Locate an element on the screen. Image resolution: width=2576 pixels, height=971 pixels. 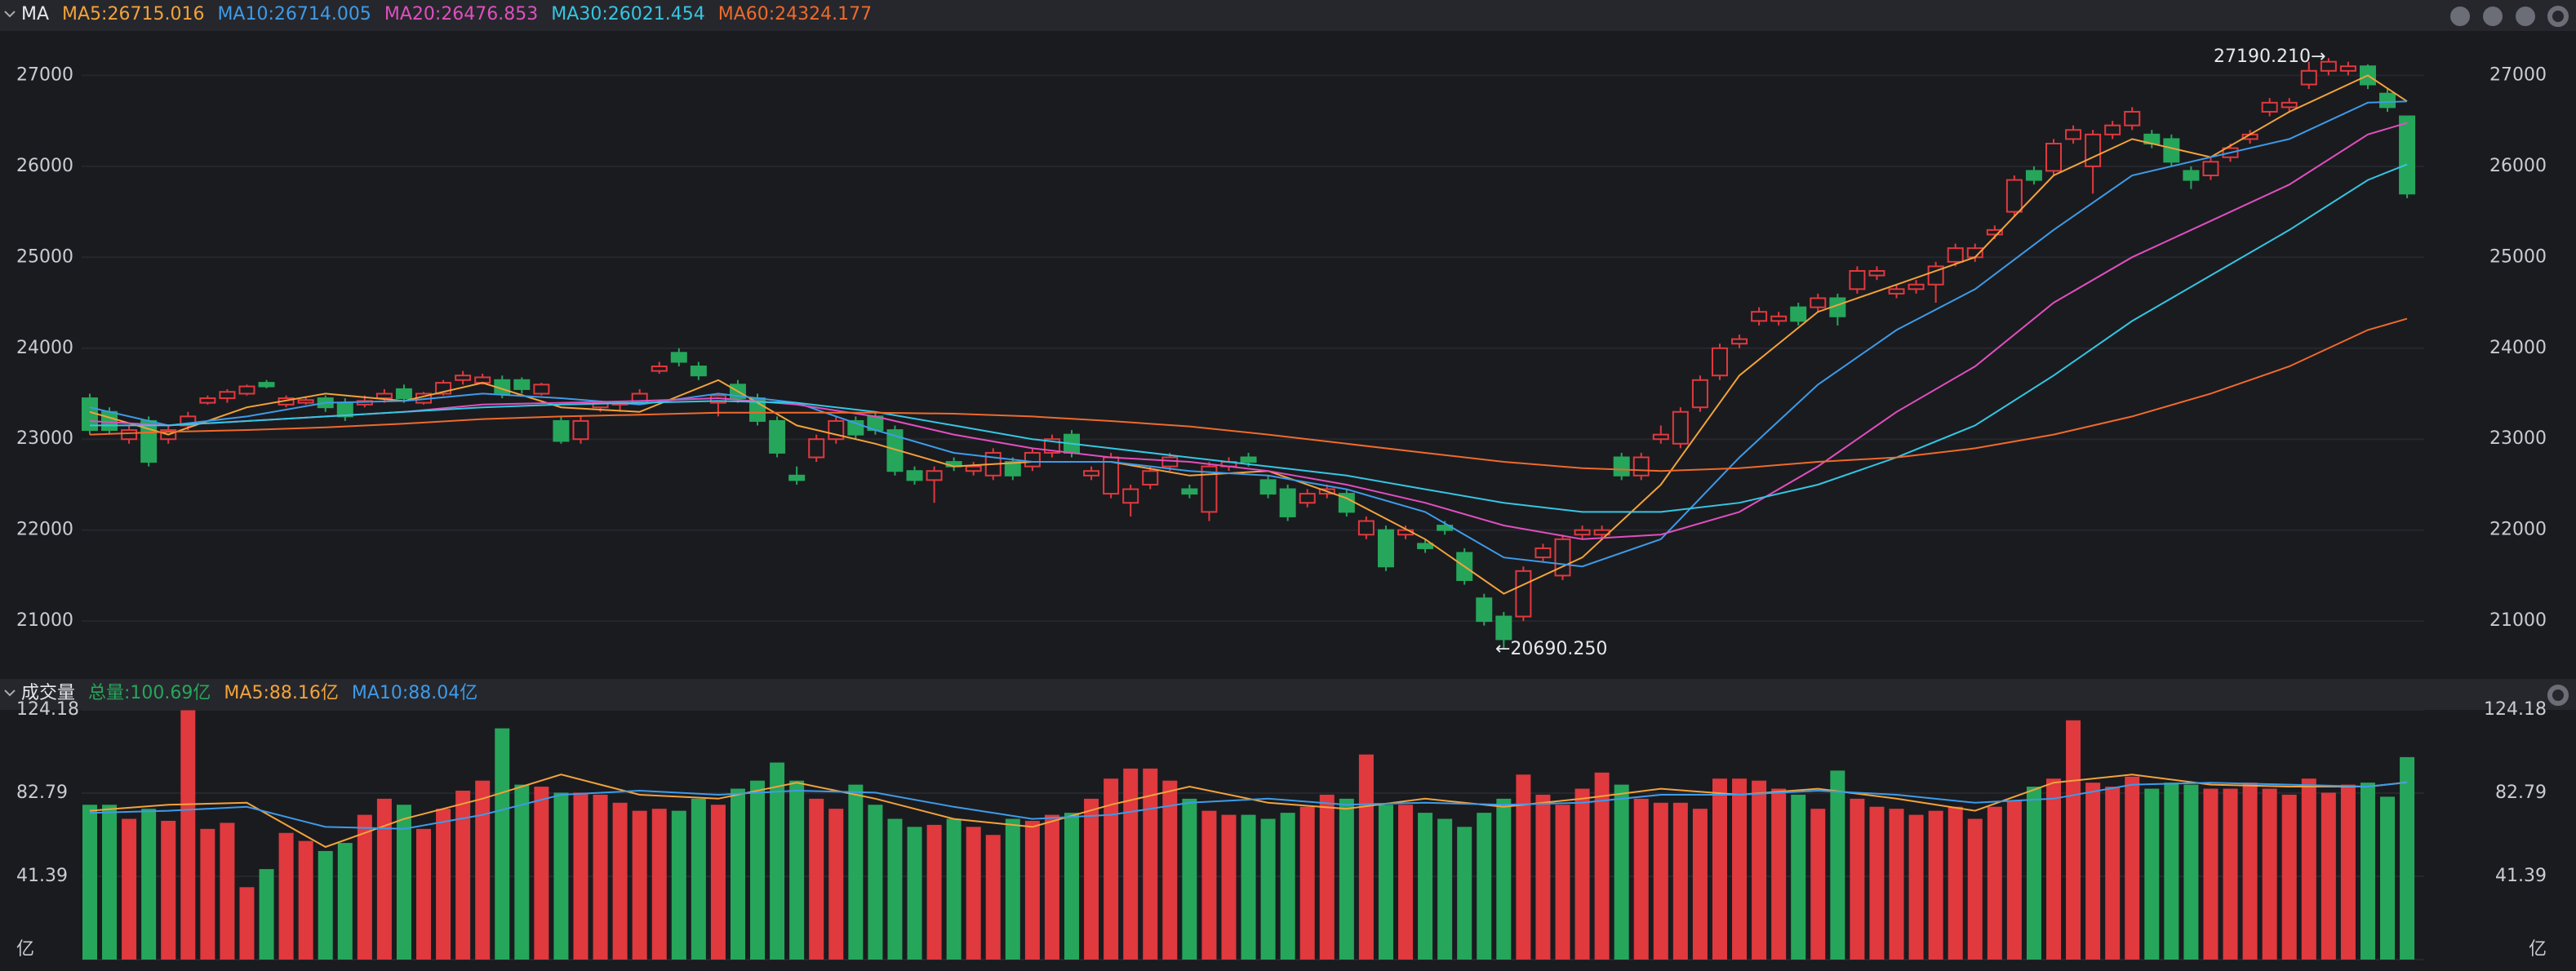
header-label: MA60:24324.177 is located at coordinates (795, 14).